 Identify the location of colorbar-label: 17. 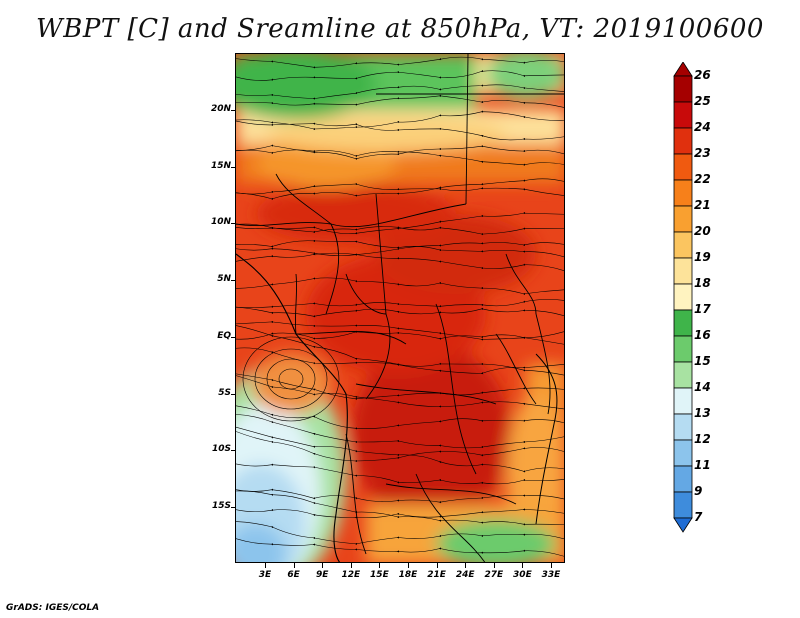
(702, 309).